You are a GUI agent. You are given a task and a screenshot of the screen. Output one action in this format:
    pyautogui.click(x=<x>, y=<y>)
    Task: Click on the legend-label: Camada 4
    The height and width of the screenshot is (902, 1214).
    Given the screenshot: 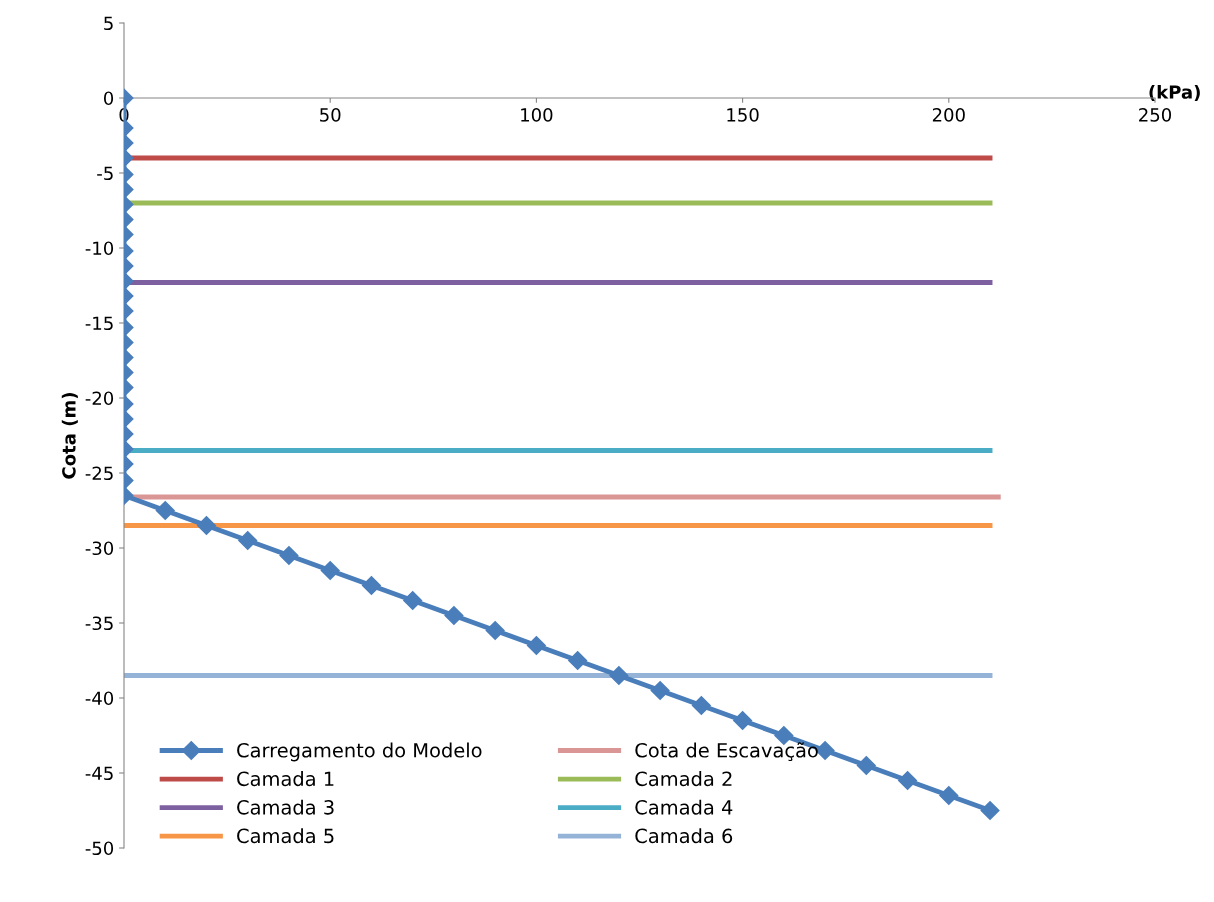 What is the action you would take?
    pyautogui.click(x=684, y=807)
    